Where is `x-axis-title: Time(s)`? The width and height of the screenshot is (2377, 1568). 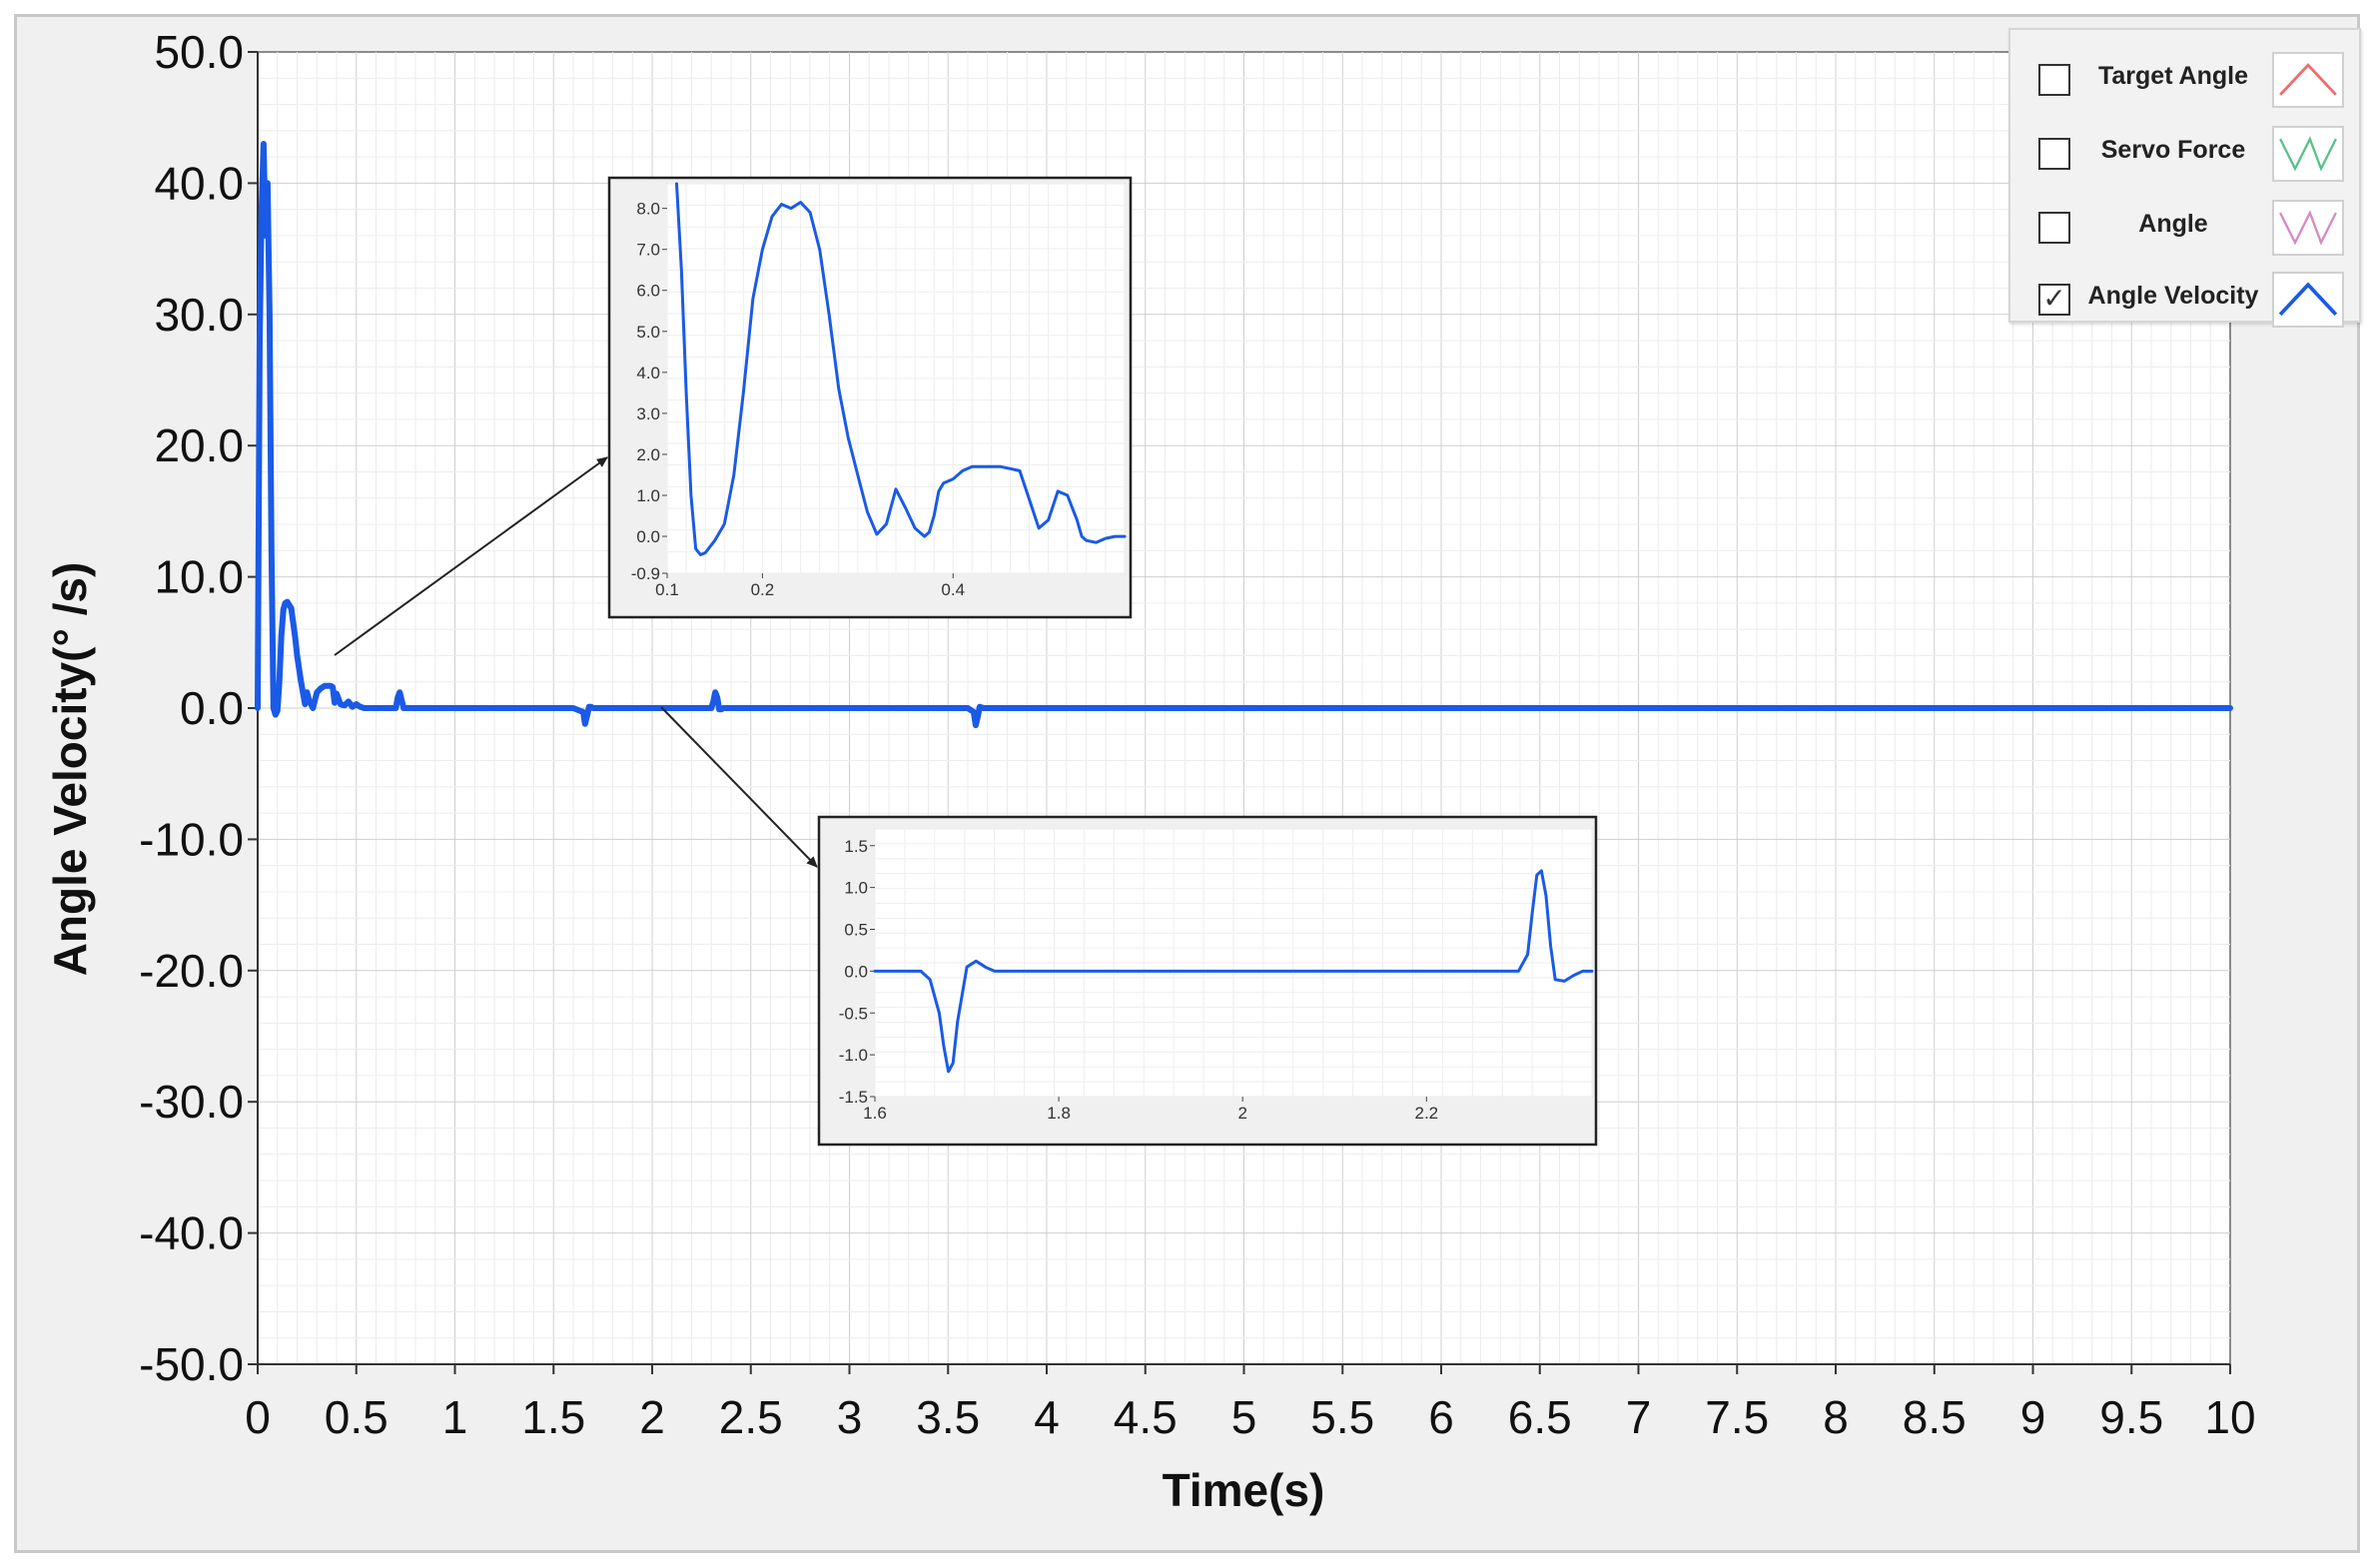
x-axis-title: Time(s) is located at coordinates (1244, 1490).